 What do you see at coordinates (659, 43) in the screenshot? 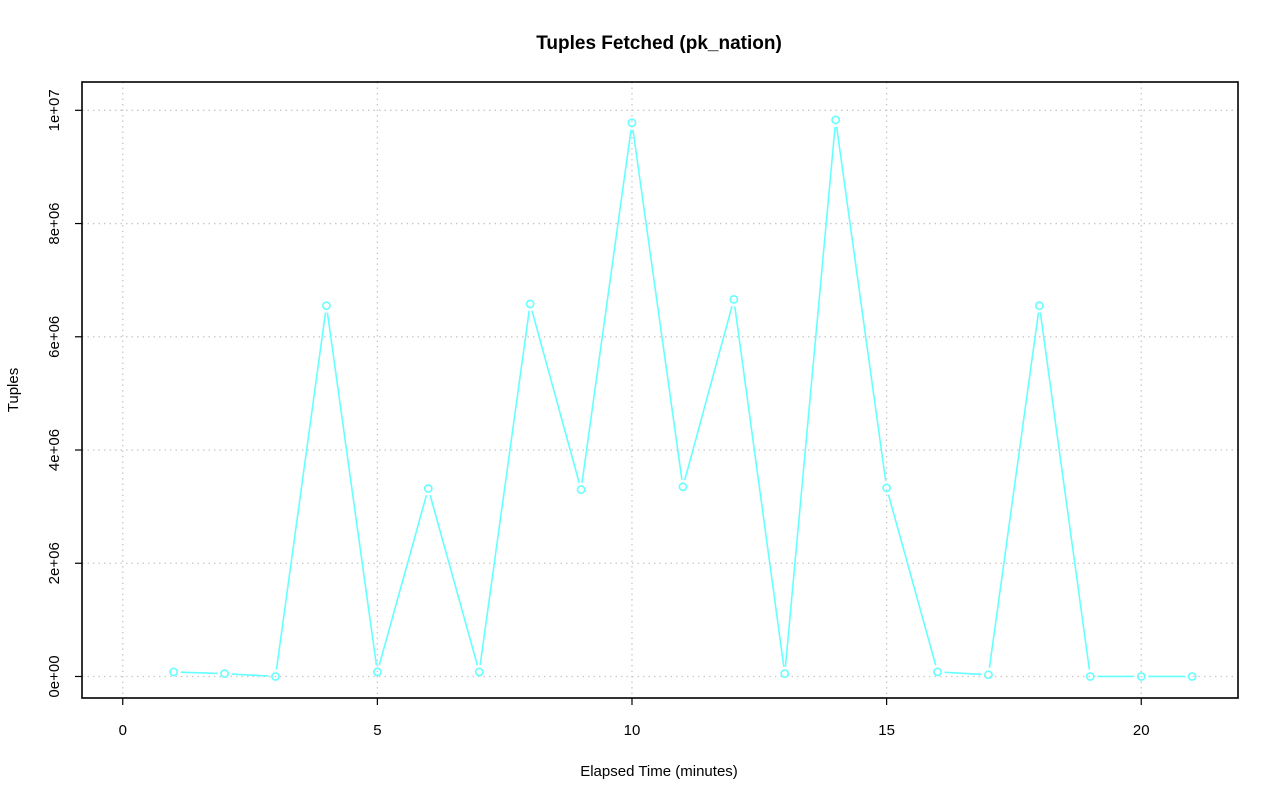
I see `chart-title: Tuples Fetched (pk_nation)` at bounding box center [659, 43].